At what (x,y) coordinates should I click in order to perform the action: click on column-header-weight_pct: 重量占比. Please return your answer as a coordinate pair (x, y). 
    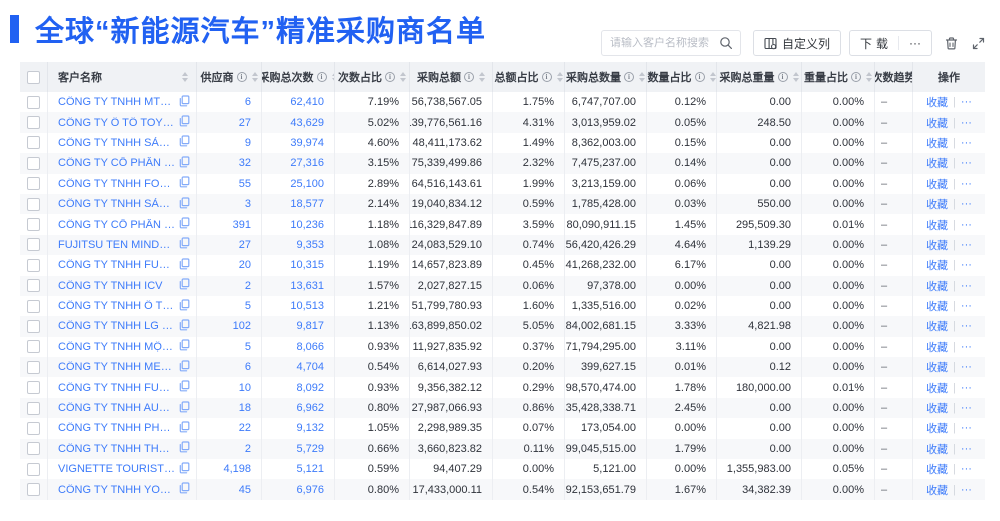
    Looking at the image, I should click on (838, 77).